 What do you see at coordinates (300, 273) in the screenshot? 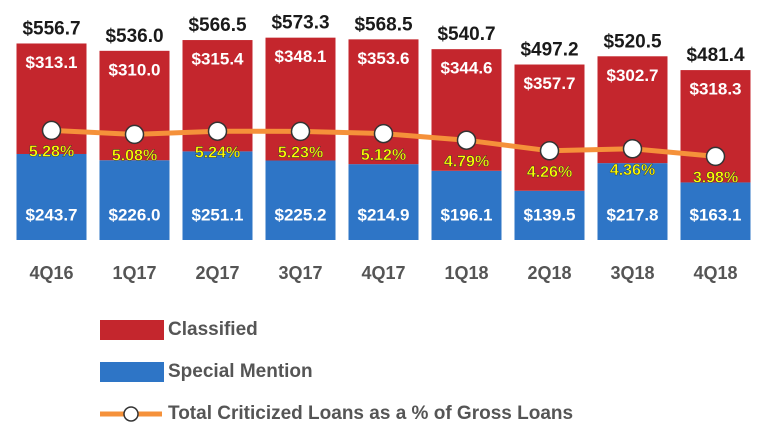
I see `x-tick-label: 3Q17` at bounding box center [300, 273].